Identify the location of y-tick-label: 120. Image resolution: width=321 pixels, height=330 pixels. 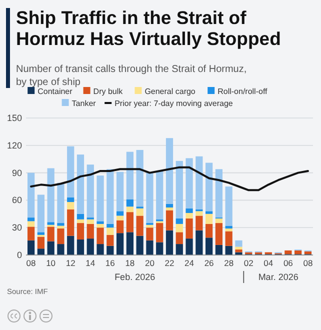
(14, 145).